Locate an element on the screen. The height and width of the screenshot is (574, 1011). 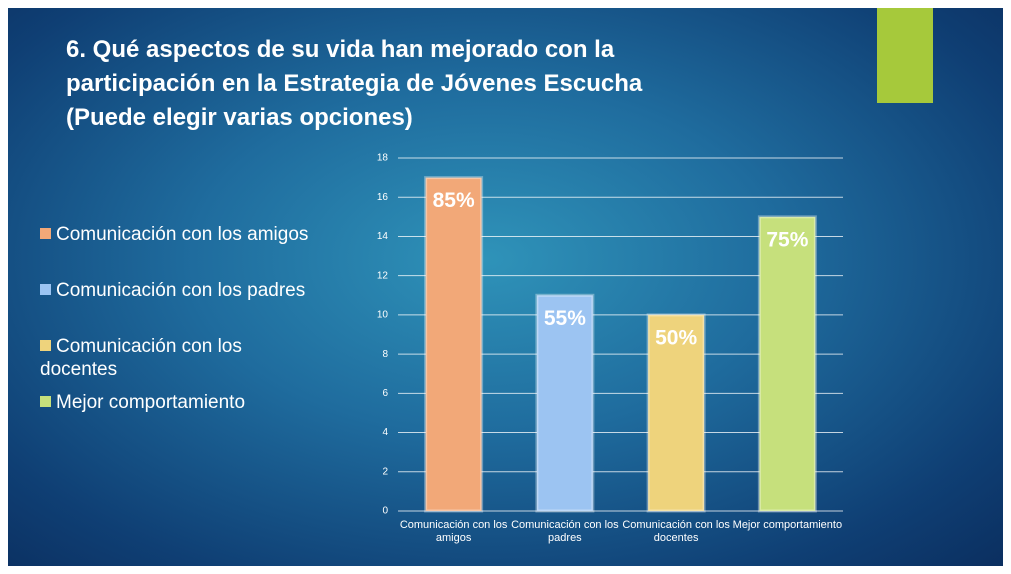
legend-label: Mejor comportamiento is located at coordinates (151, 402).